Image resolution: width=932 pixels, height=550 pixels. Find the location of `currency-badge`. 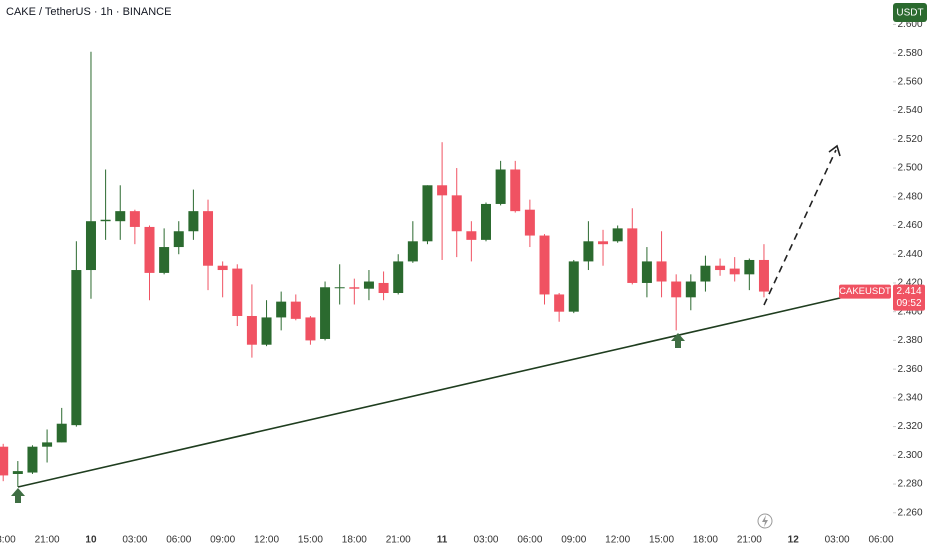

currency-badge is located at coordinates (910, 12).